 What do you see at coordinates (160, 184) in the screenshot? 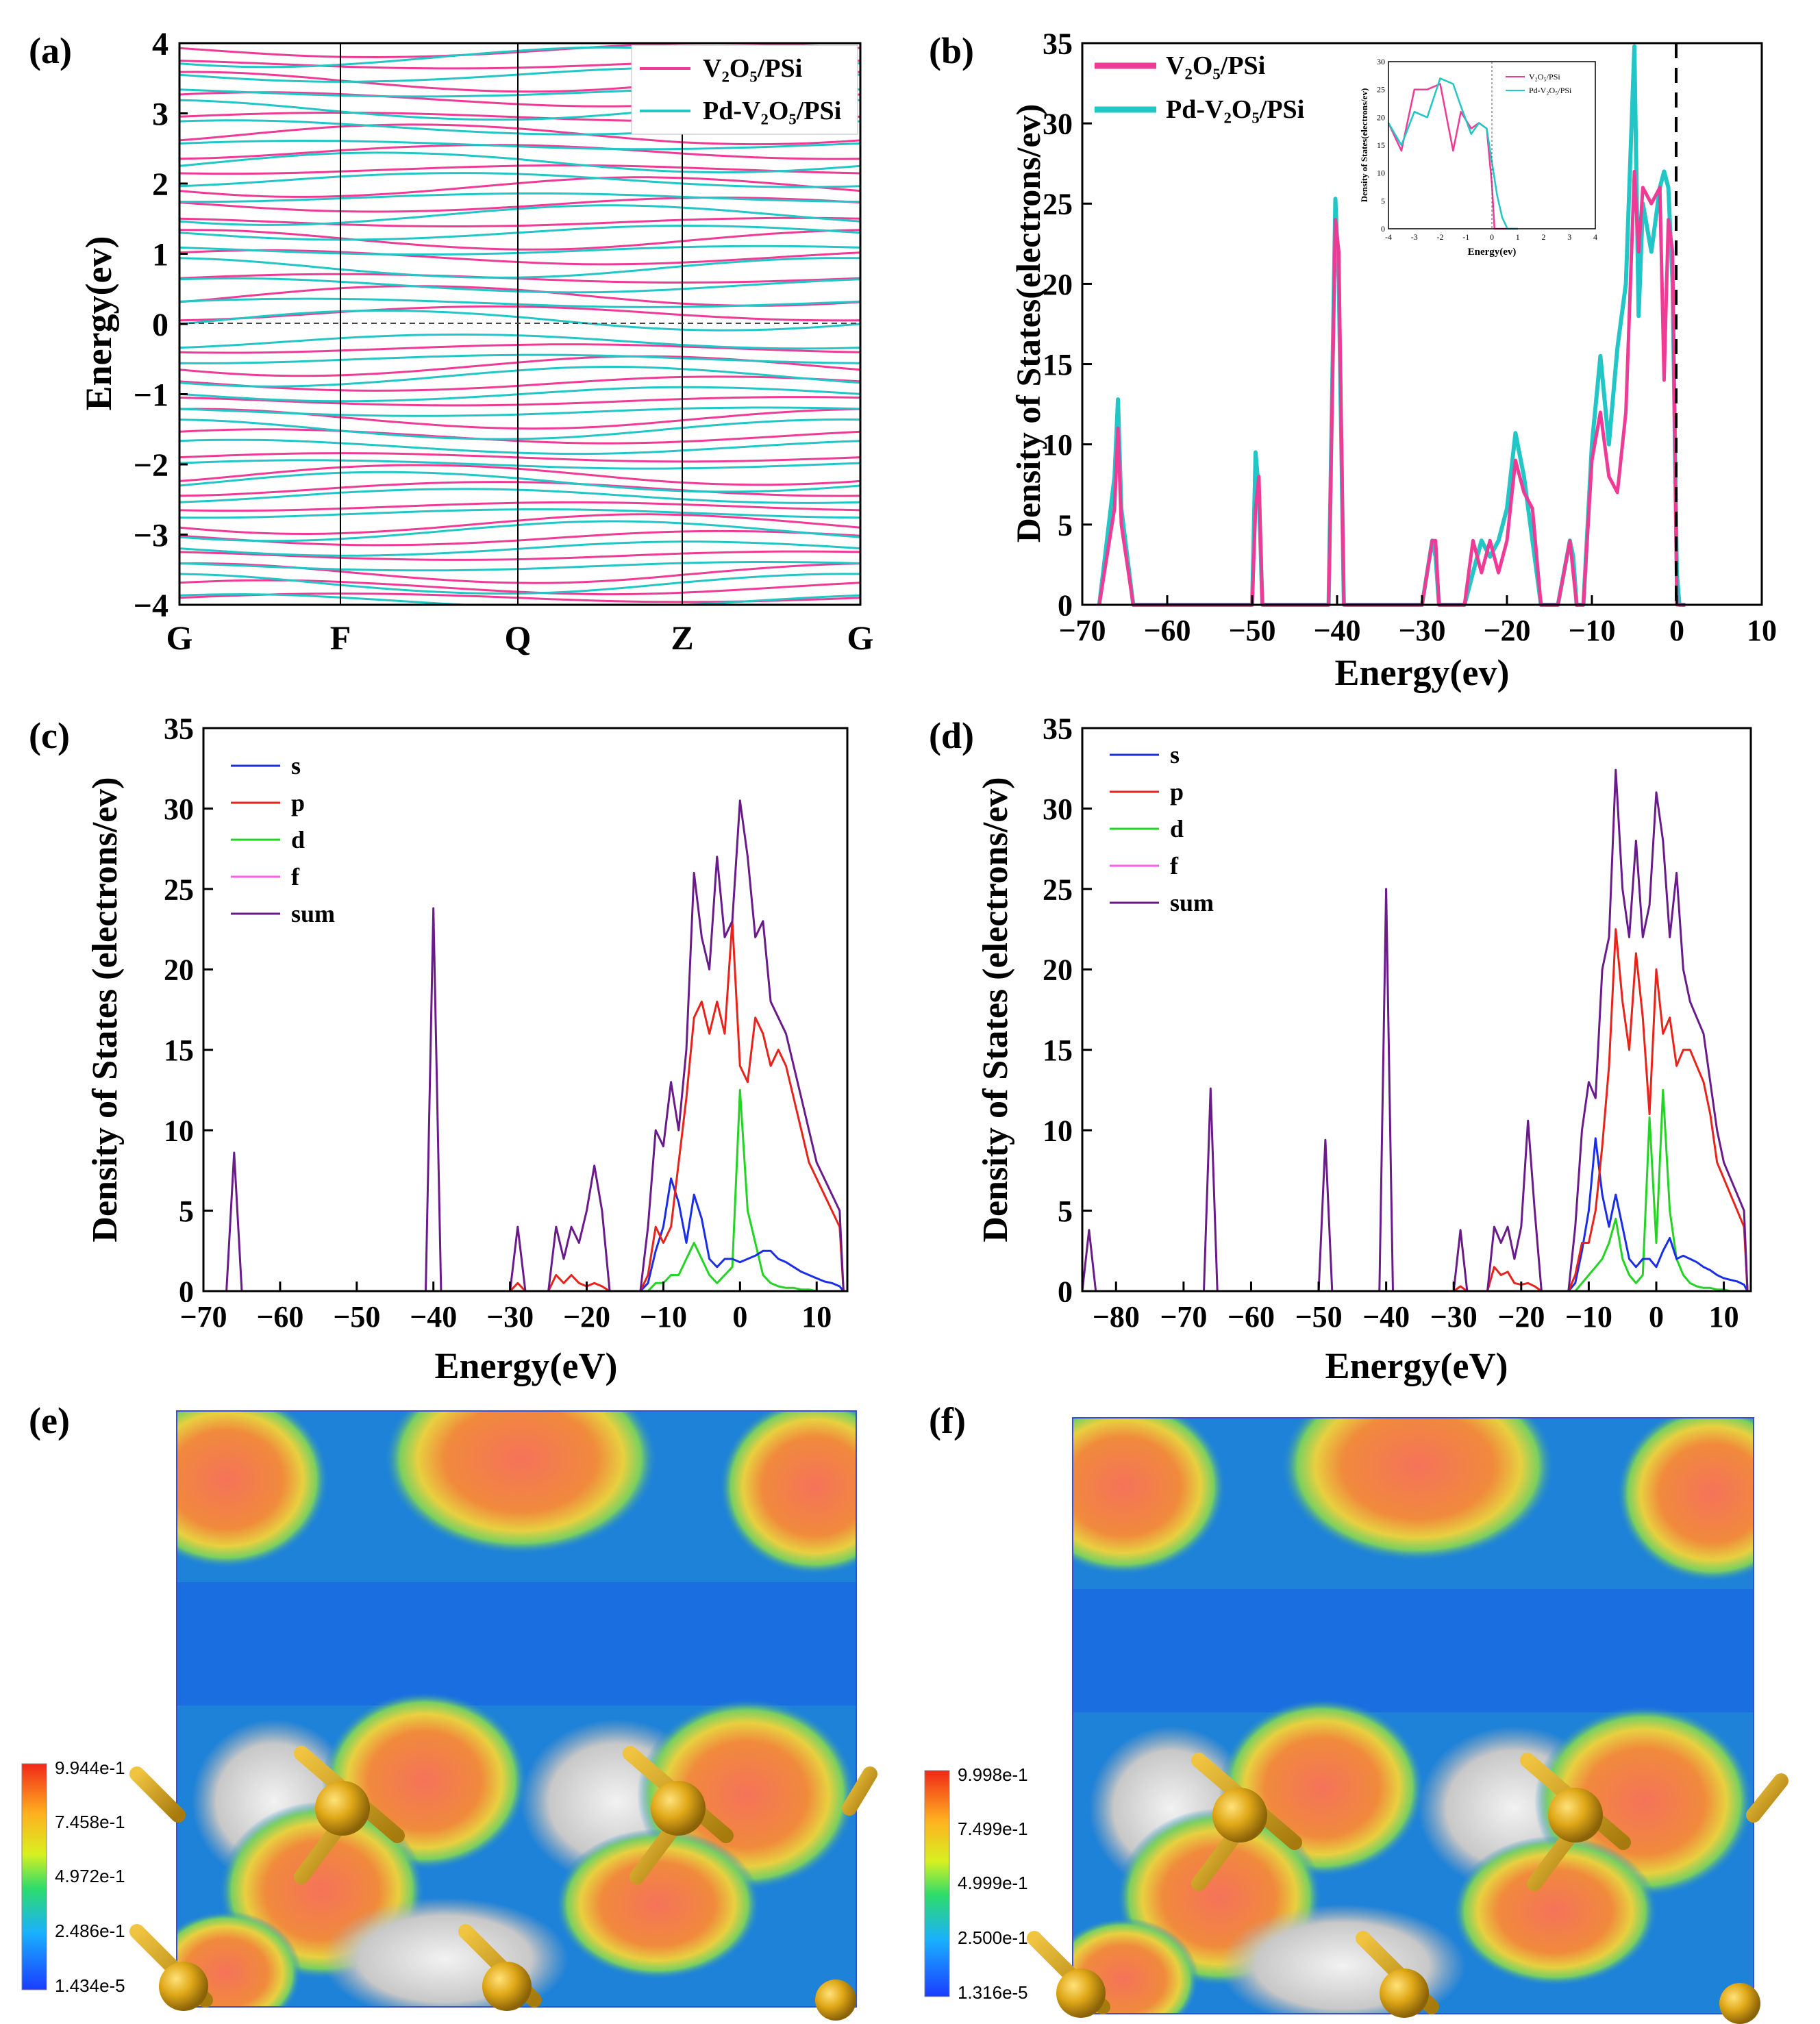
I see `y-tick-label: 2` at bounding box center [160, 184].